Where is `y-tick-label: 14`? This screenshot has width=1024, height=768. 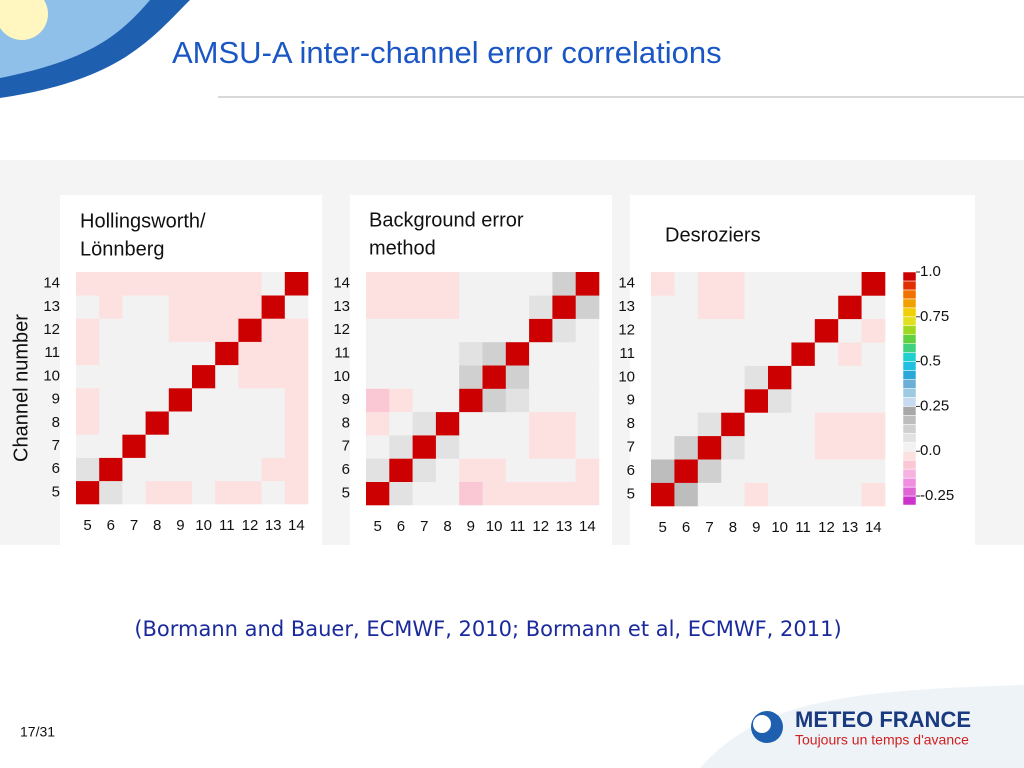
y-tick-label: 14 is located at coordinates (626, 283).